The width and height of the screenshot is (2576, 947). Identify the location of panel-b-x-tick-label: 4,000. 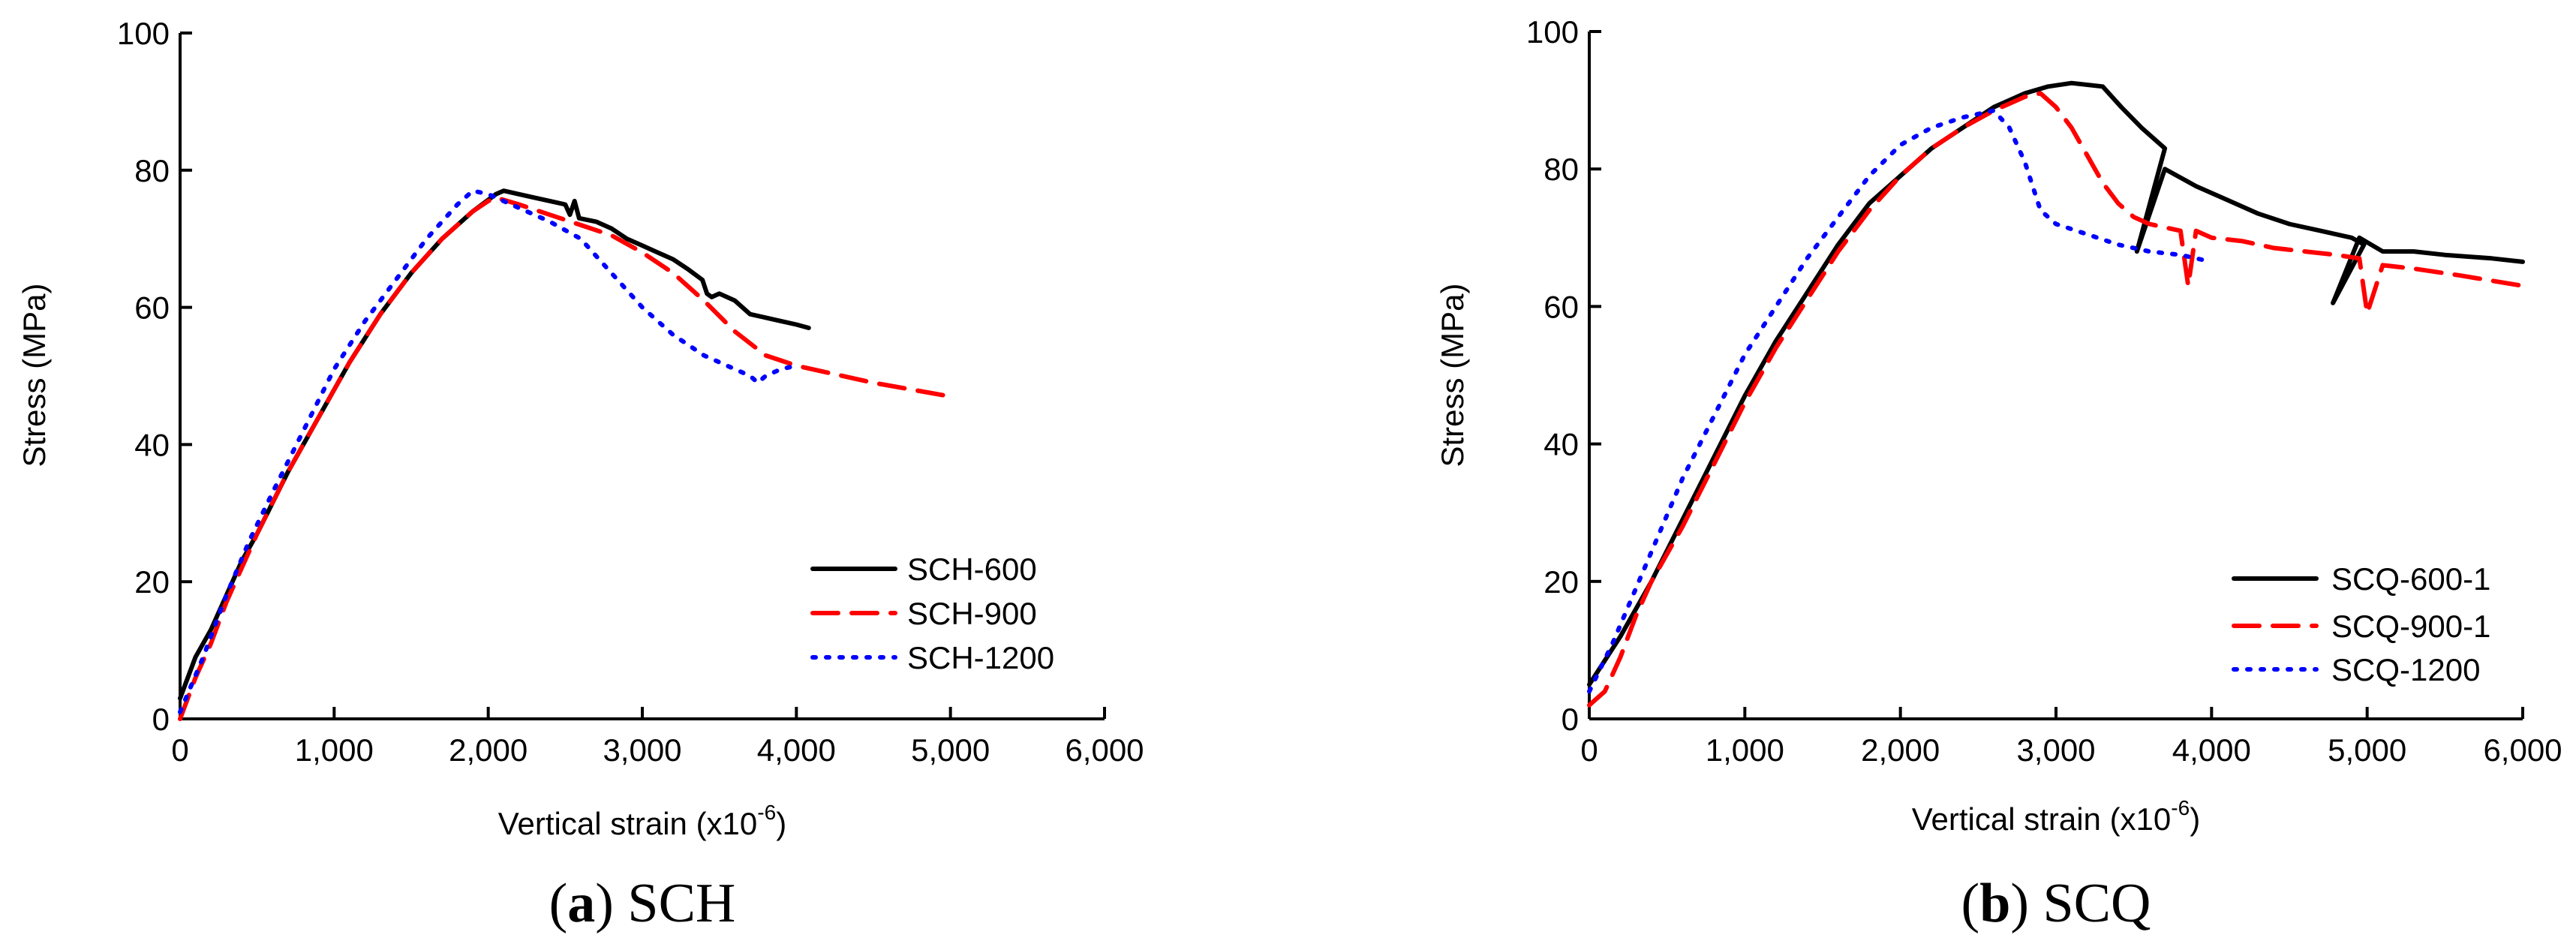
(2211, 750).